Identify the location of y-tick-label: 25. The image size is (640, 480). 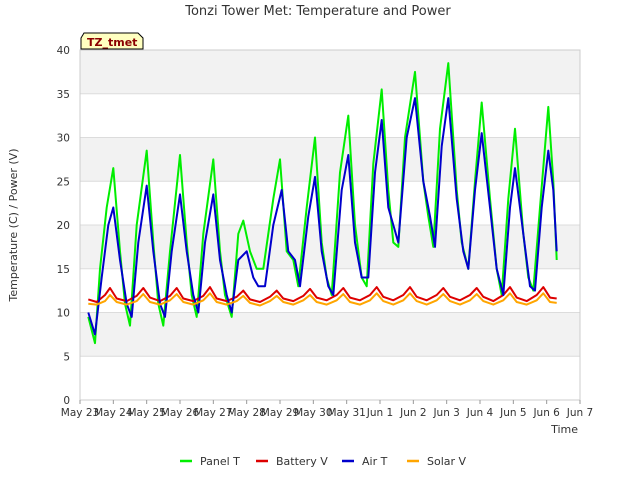
(63, 182).